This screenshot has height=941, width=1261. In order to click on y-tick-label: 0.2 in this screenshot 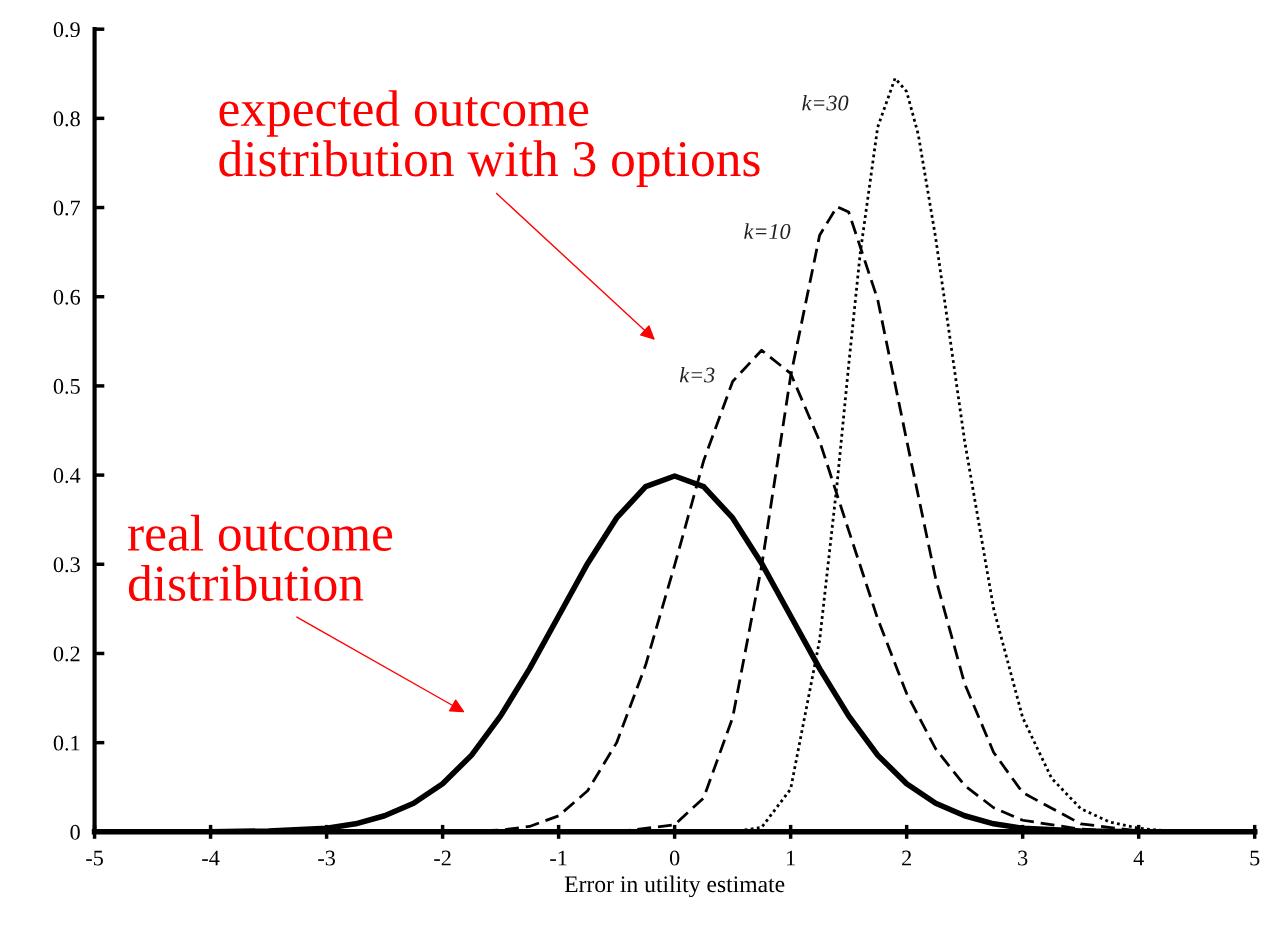, I will do `click(66, 654)`.